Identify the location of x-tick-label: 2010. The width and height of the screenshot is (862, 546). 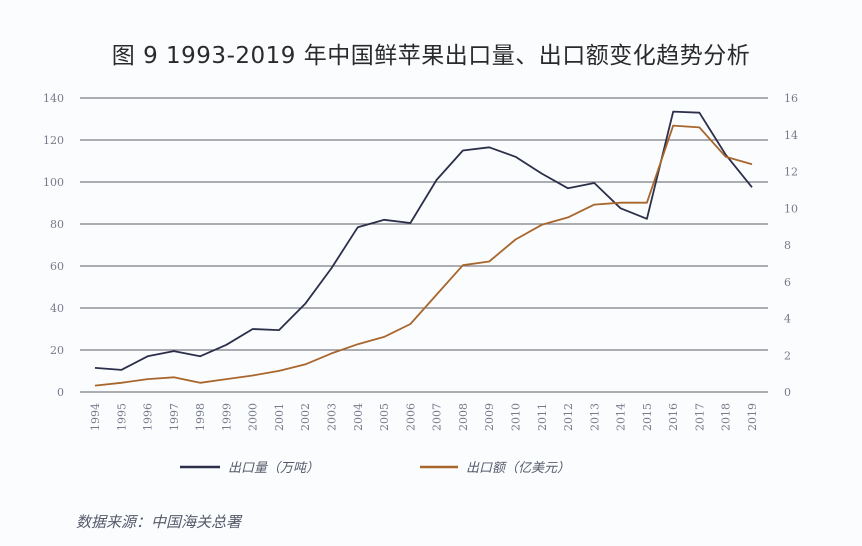
(515, 417).